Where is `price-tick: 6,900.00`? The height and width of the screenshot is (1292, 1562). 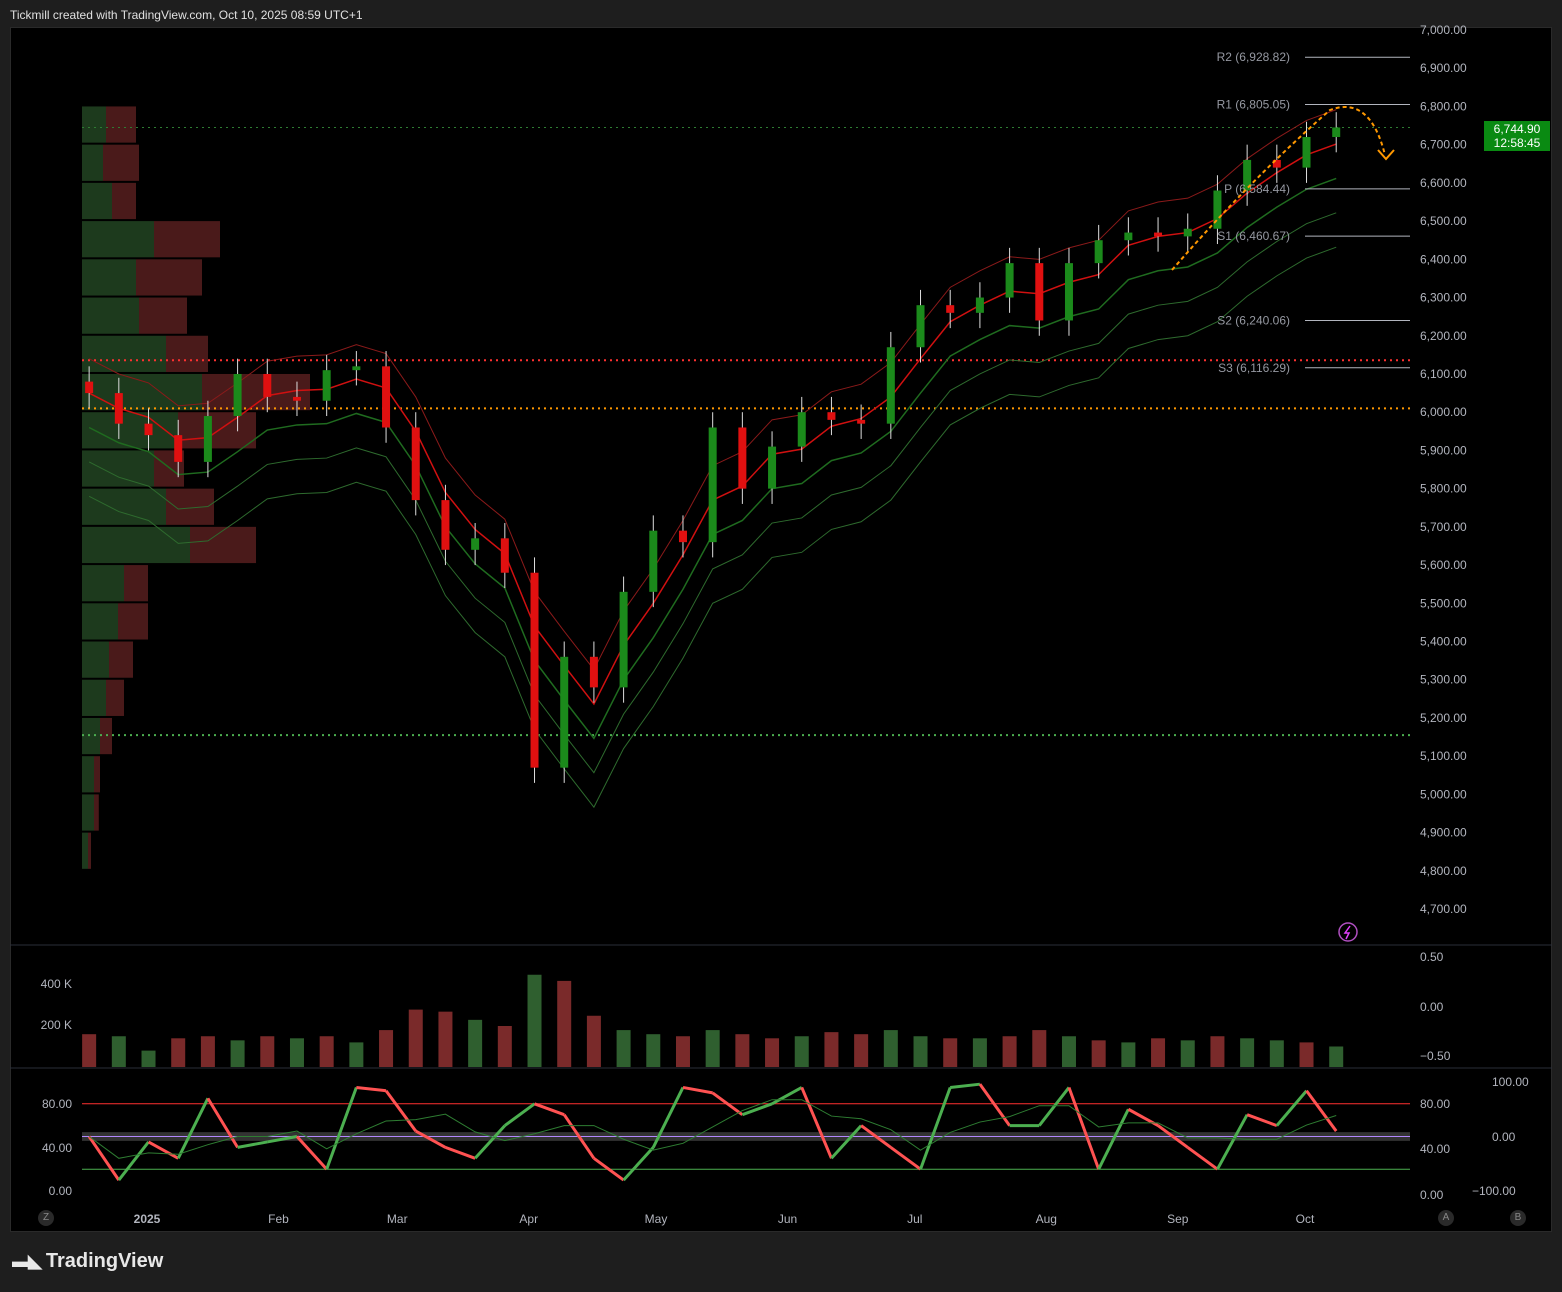
price-tick: 6,900.00 is located at coordinates (1443, 68).